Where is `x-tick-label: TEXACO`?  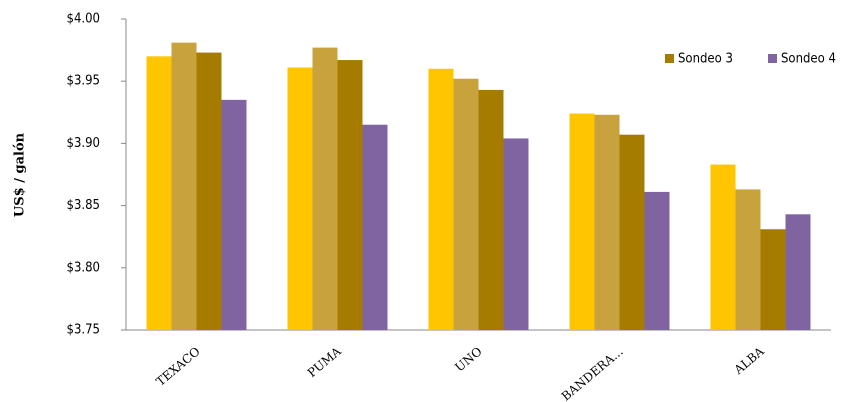 x-tick-label: TEXACO is located at coordinates (177, 366).